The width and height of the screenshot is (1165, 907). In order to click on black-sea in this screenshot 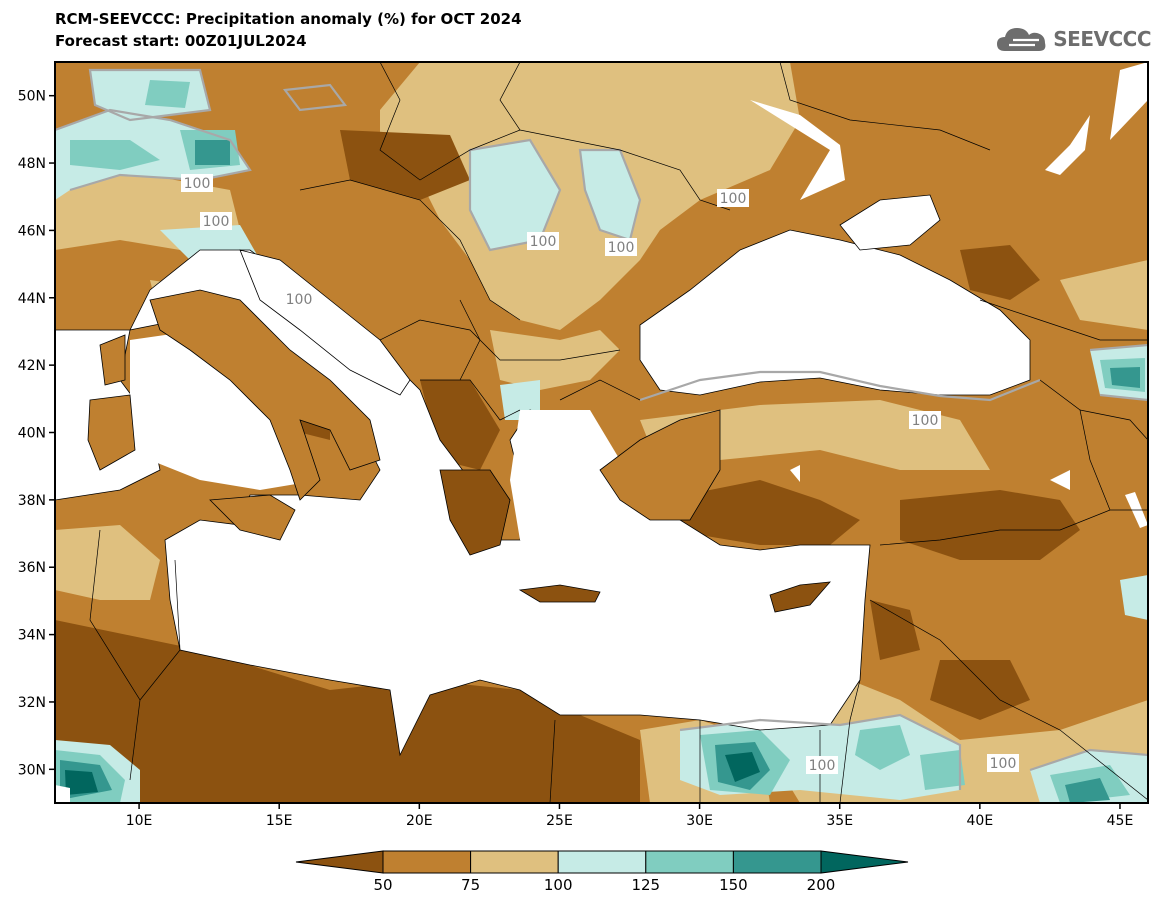, I will do `click(835, 312)`.